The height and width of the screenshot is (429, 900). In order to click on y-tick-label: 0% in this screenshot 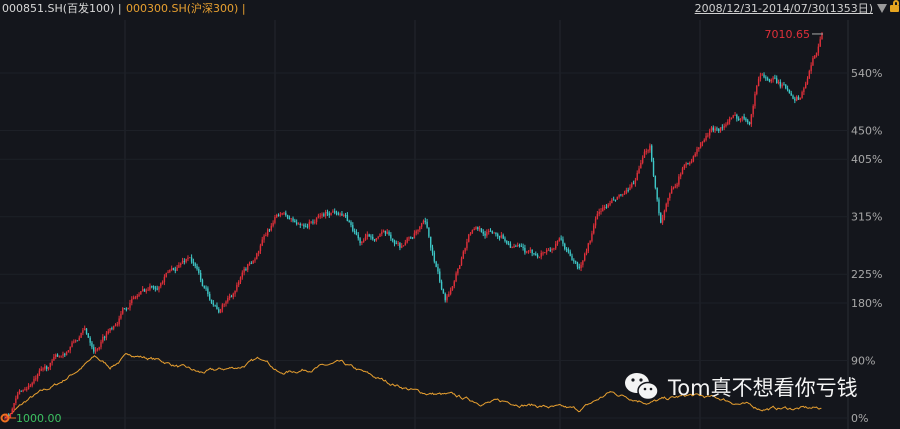, I will do `click(859, 418)`.